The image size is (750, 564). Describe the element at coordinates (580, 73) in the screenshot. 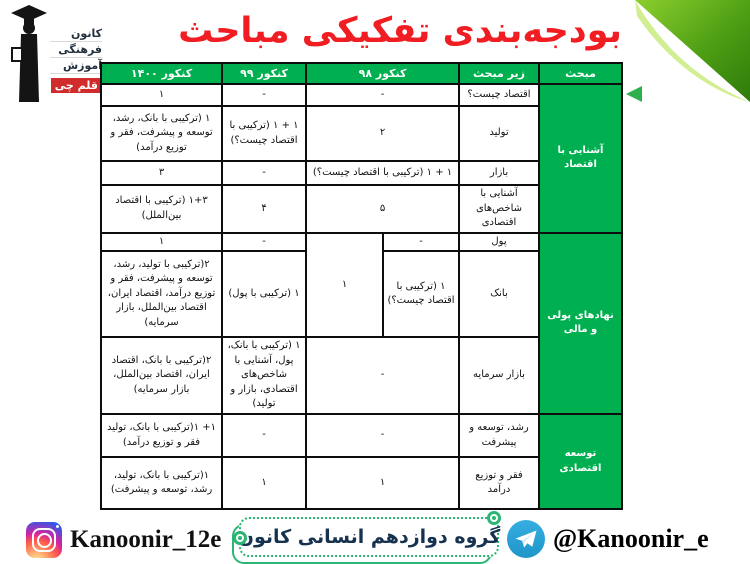

I see `col-header-topic: مبحث` at that location.